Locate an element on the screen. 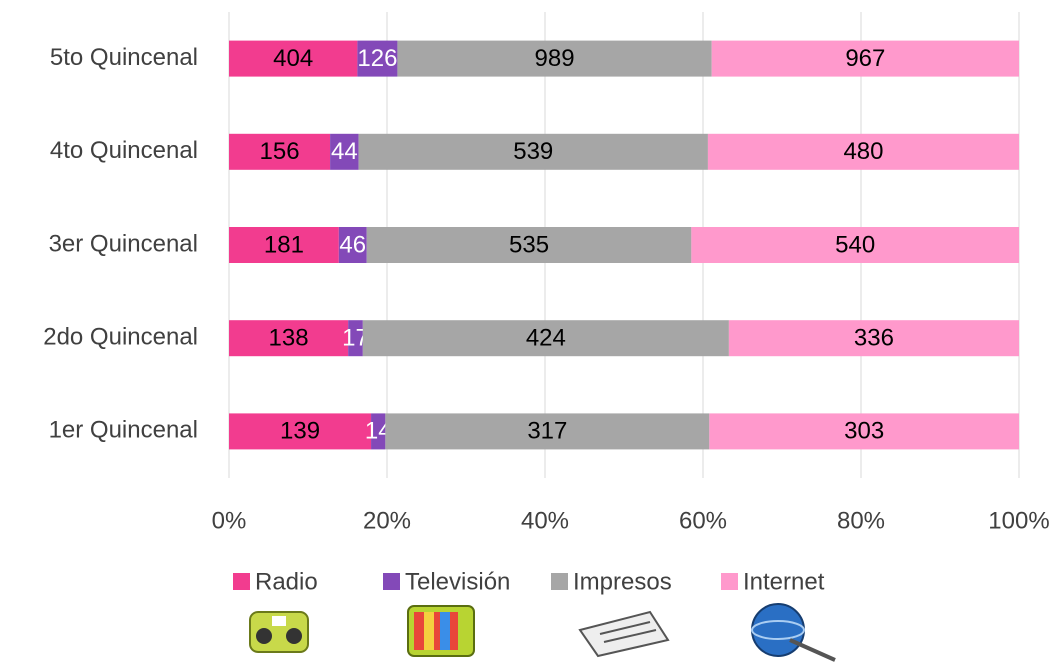  newspaper-icon is located at coordinates (624, 634).